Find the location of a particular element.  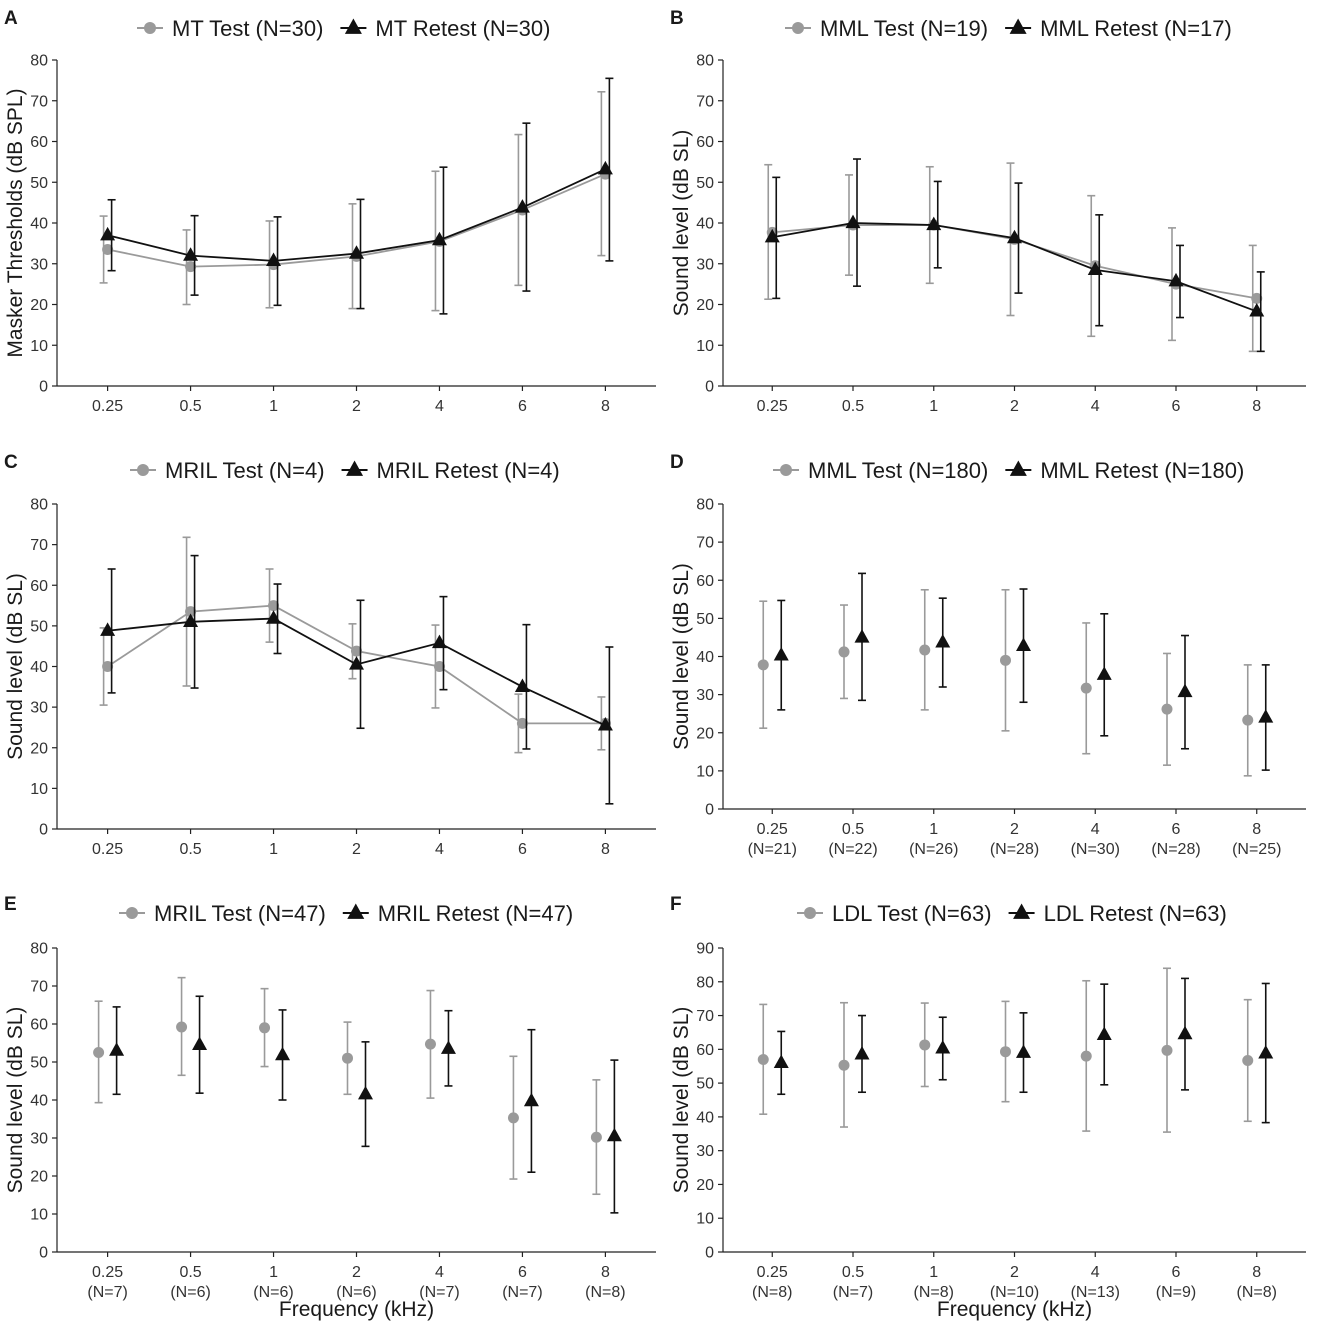

legend-test-label: LDL Test (N=63) is located at coordinates (912, 913).